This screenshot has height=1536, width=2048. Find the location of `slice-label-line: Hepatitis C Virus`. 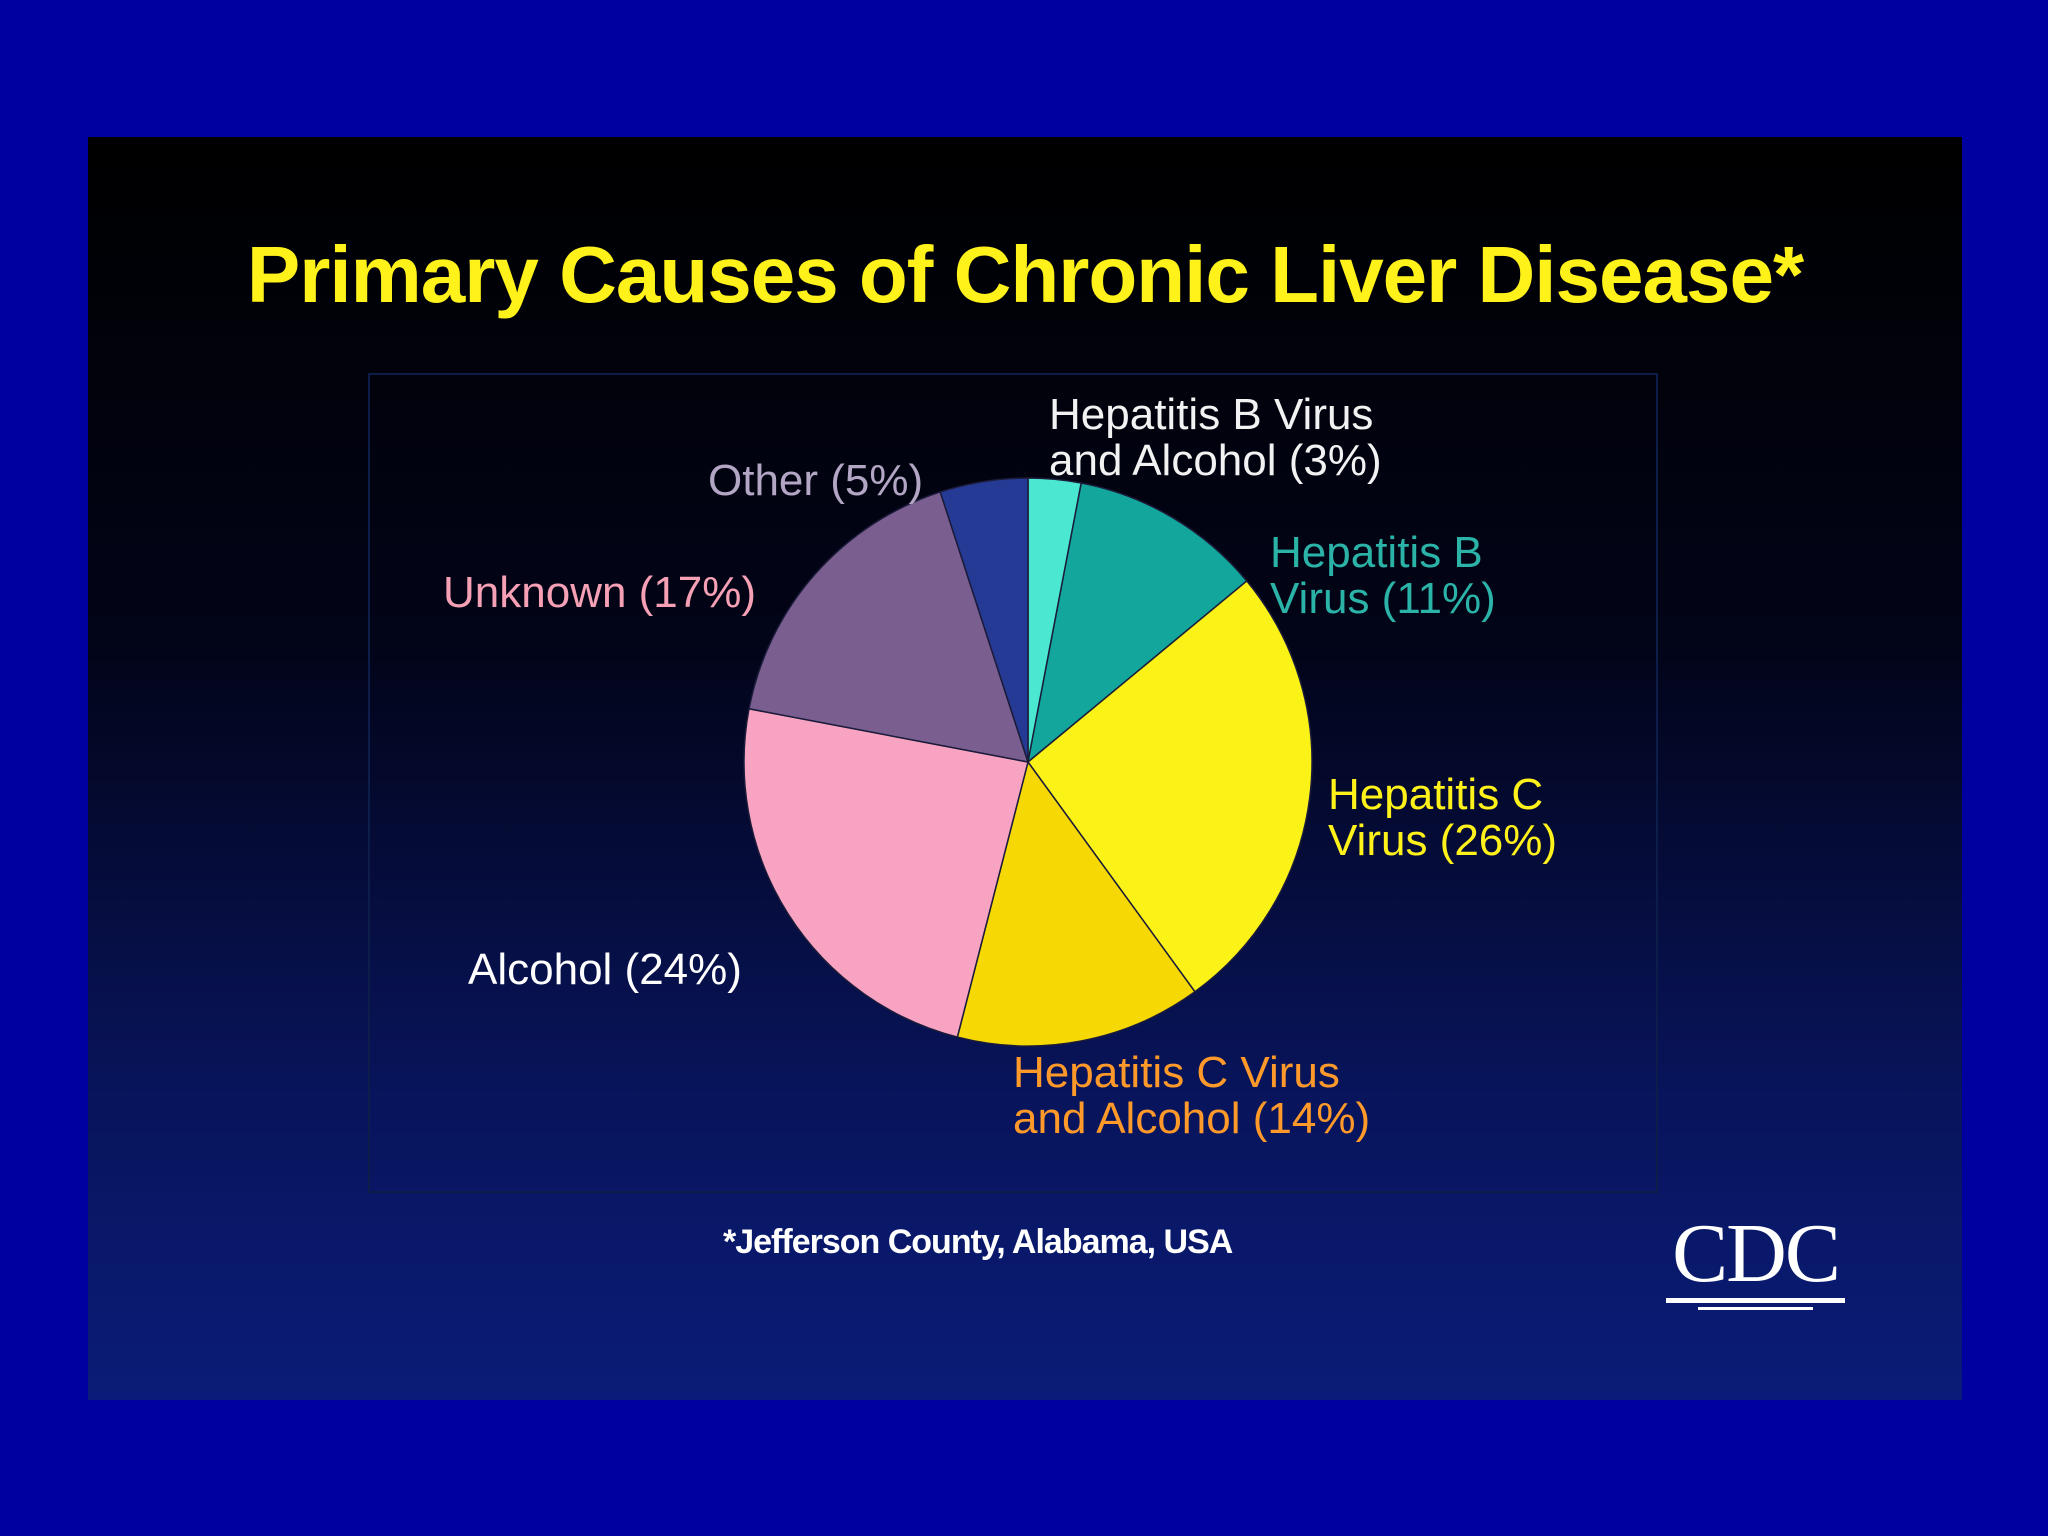

slice-label-line: Hepatitis C Virus is located at coordinates (1176, 1072).